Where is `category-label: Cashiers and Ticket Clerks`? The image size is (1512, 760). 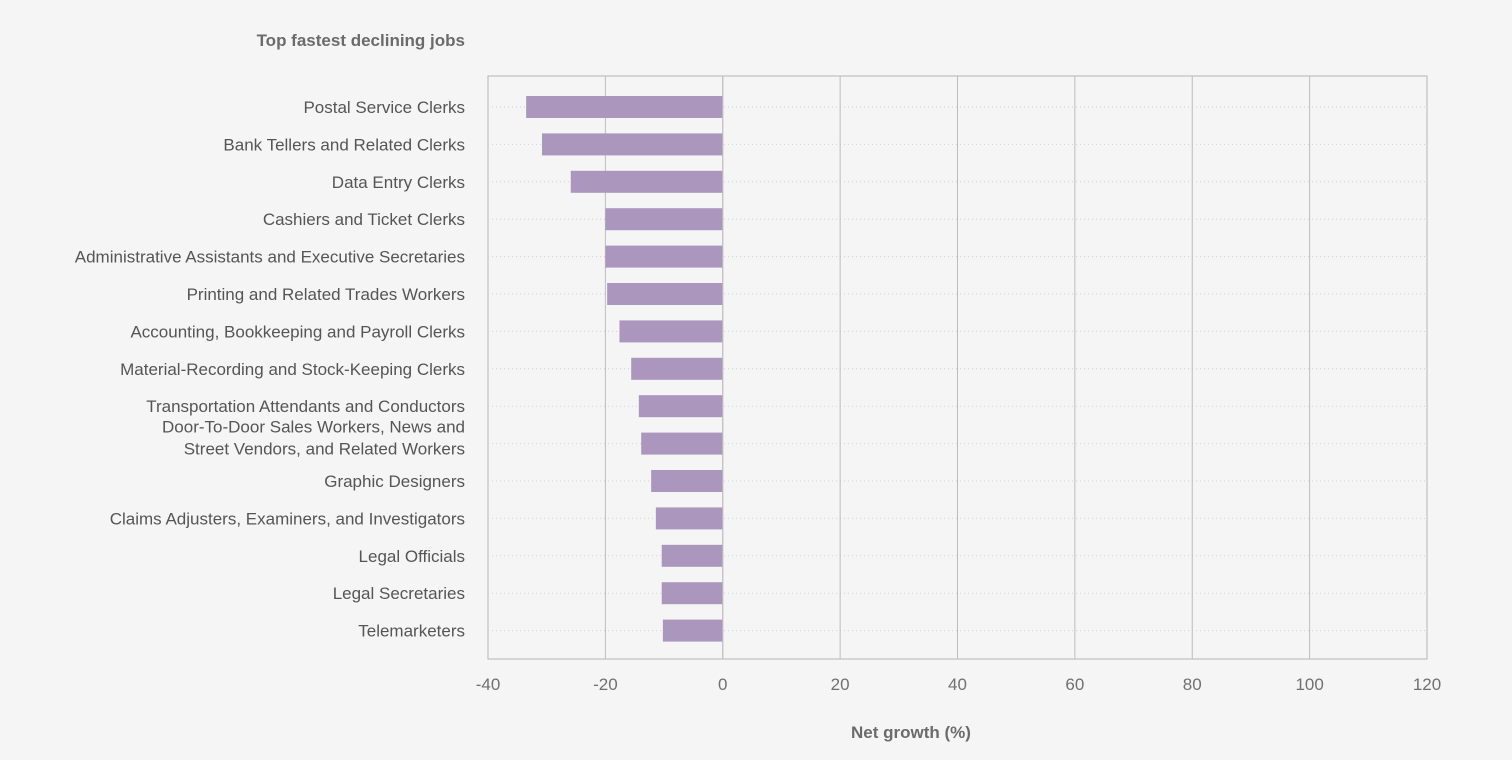
category-label: Cashiers and Ticket Clerks is located at coordinates (364, 219).